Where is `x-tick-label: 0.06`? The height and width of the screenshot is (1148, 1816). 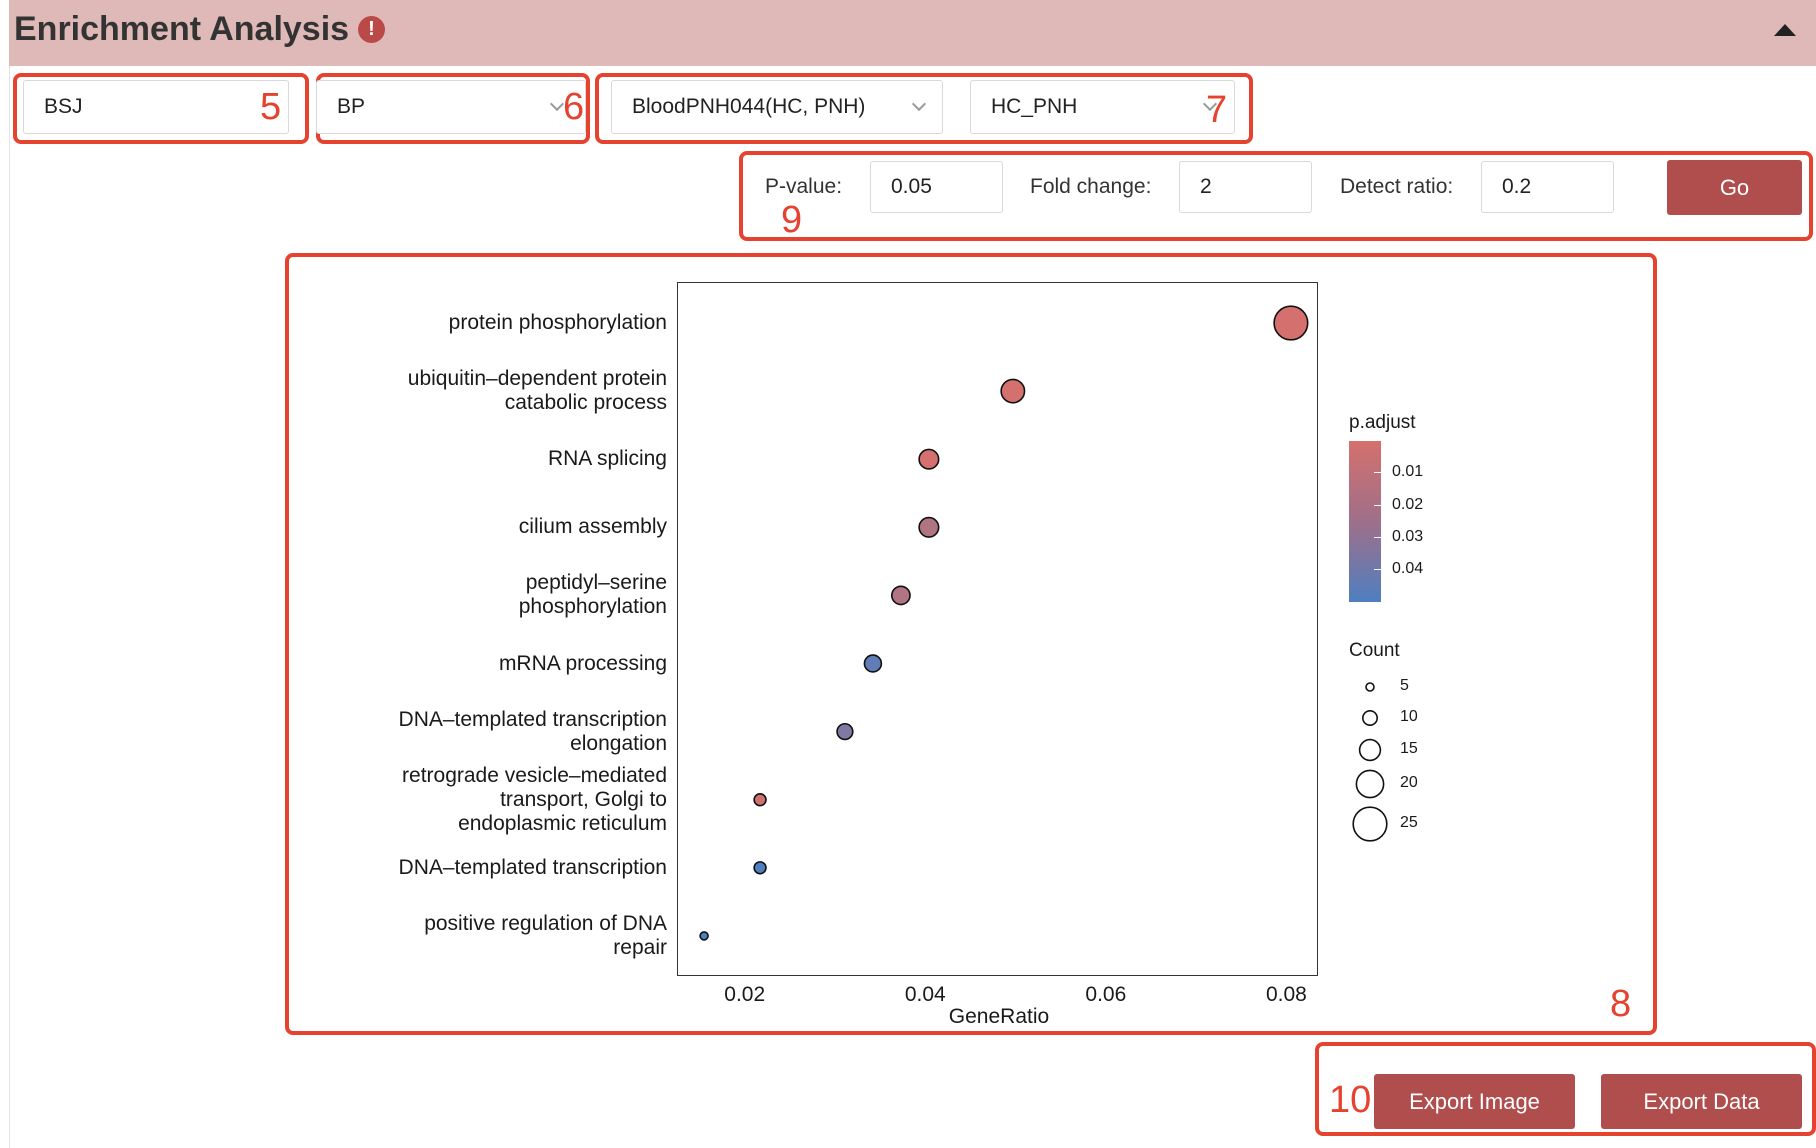
x-tick-label: 0.06 is located at coordinates (1106, 994).